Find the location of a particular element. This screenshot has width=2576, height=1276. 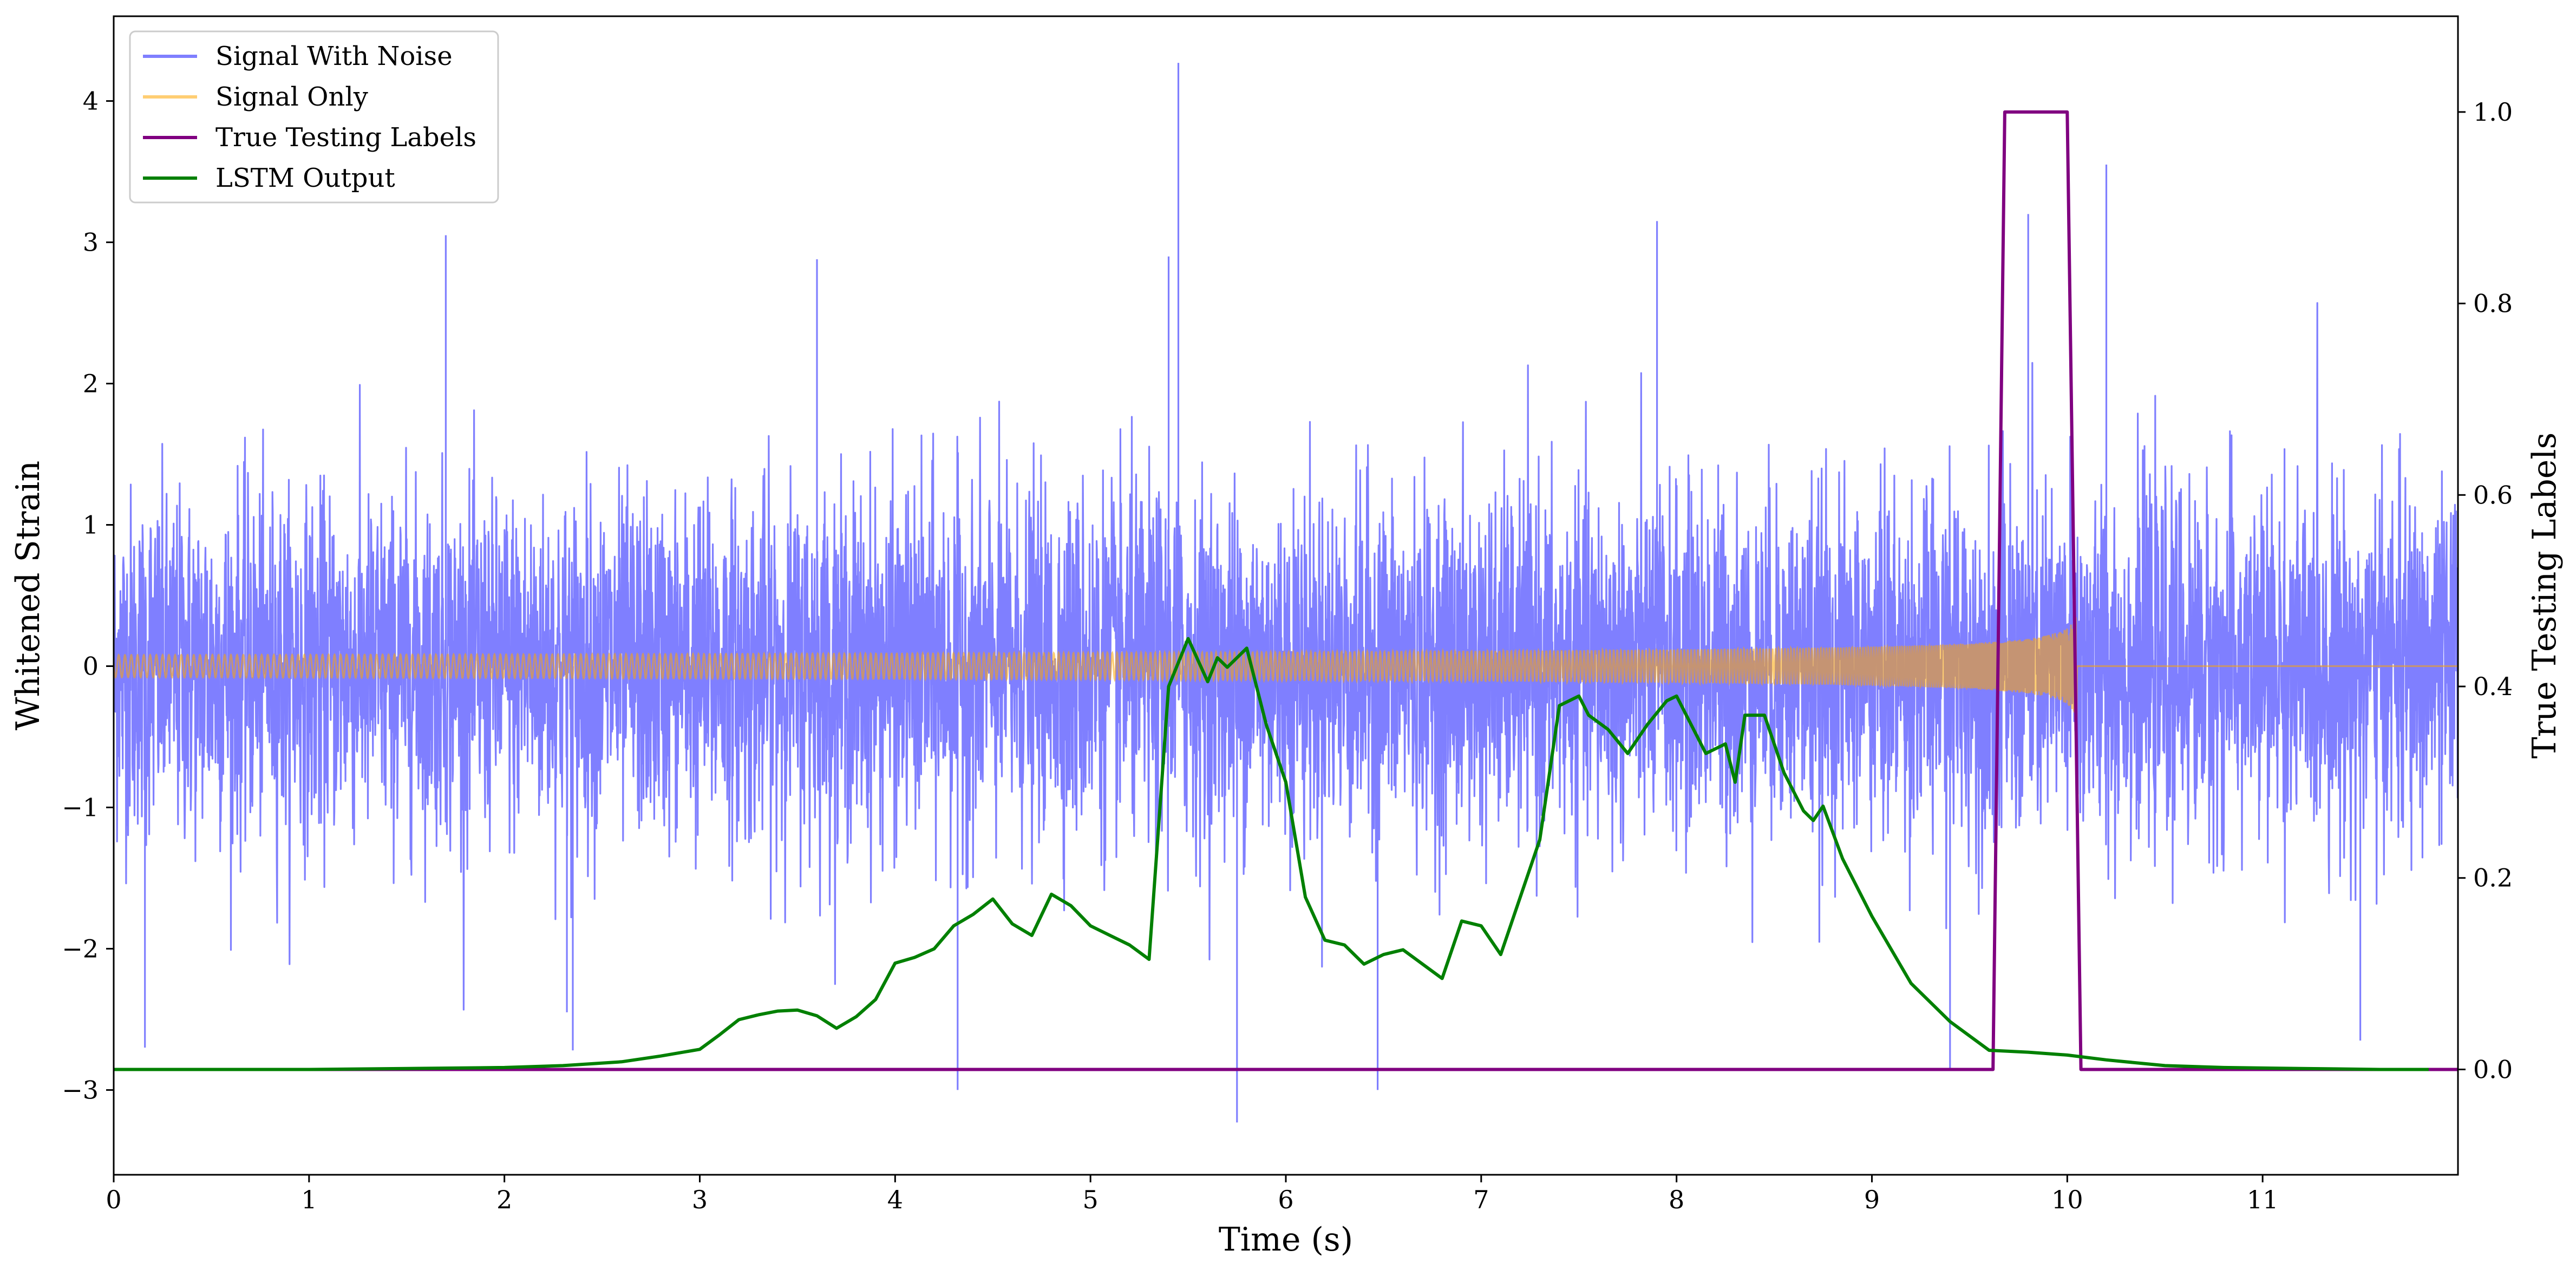

x-tick-label: 4 is located at coordinates (895, 1199).